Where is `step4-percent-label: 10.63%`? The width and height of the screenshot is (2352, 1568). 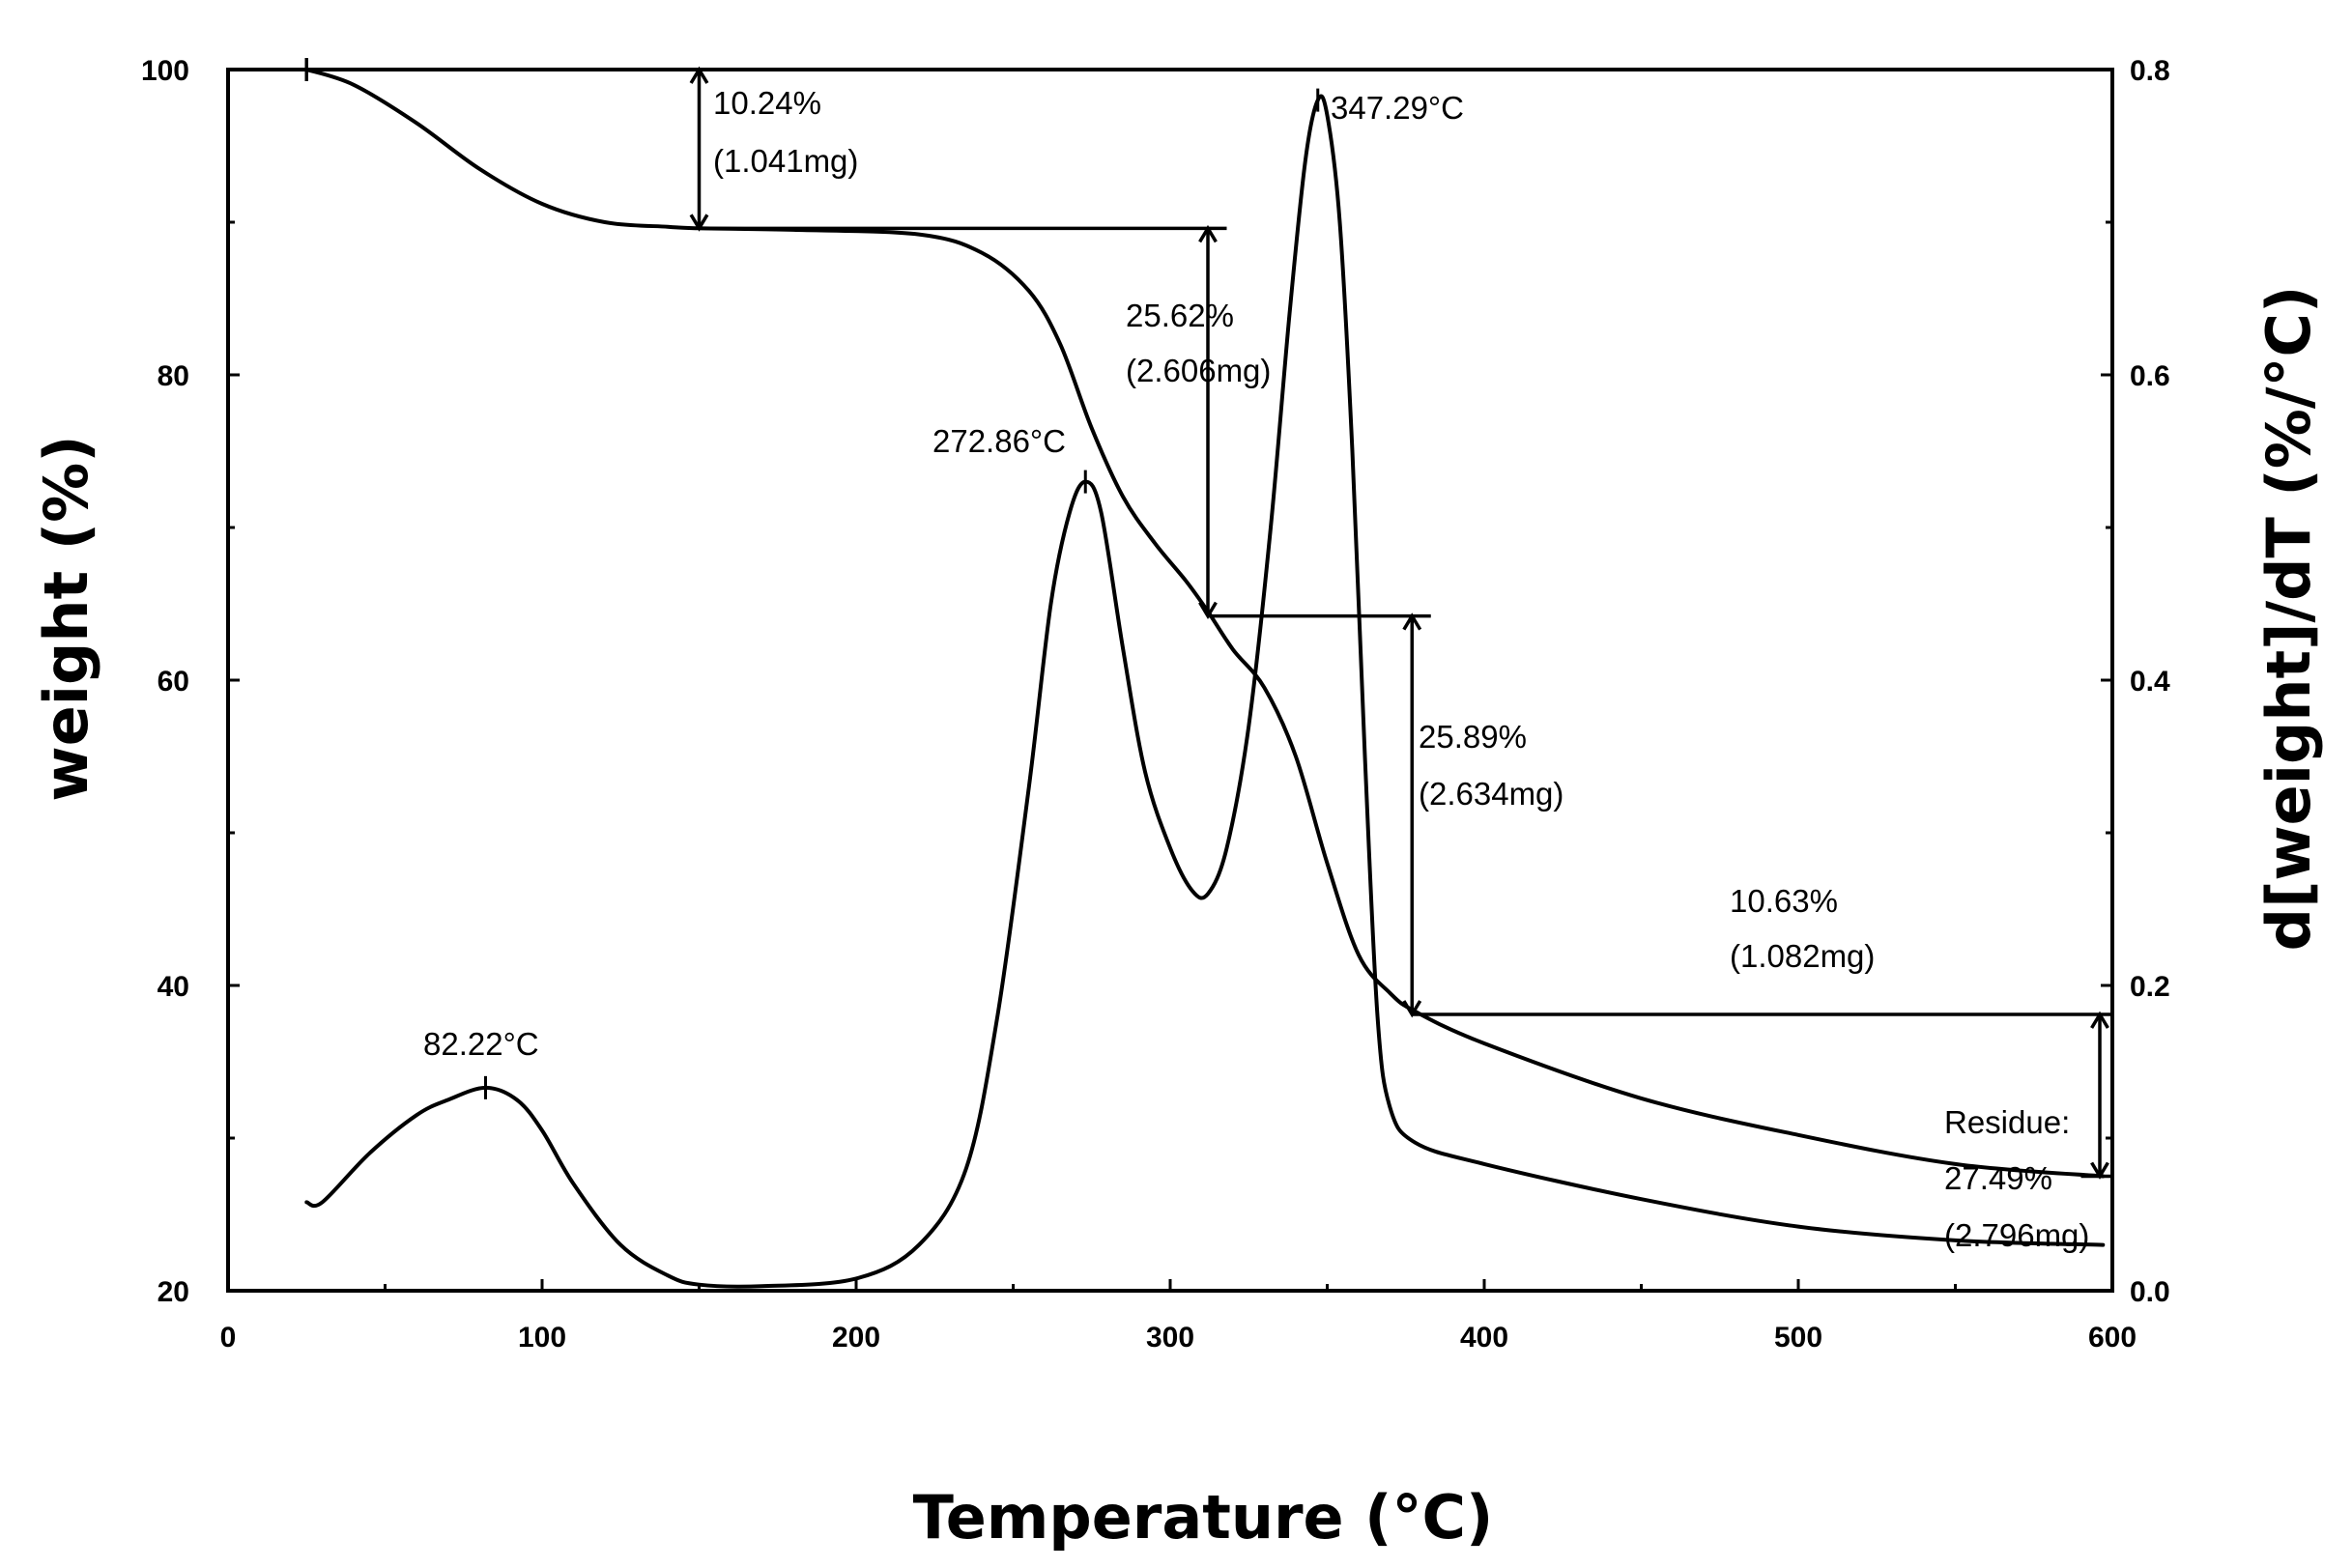
step4-percent-label: 10.63% is located at coordinates (1784, 901).